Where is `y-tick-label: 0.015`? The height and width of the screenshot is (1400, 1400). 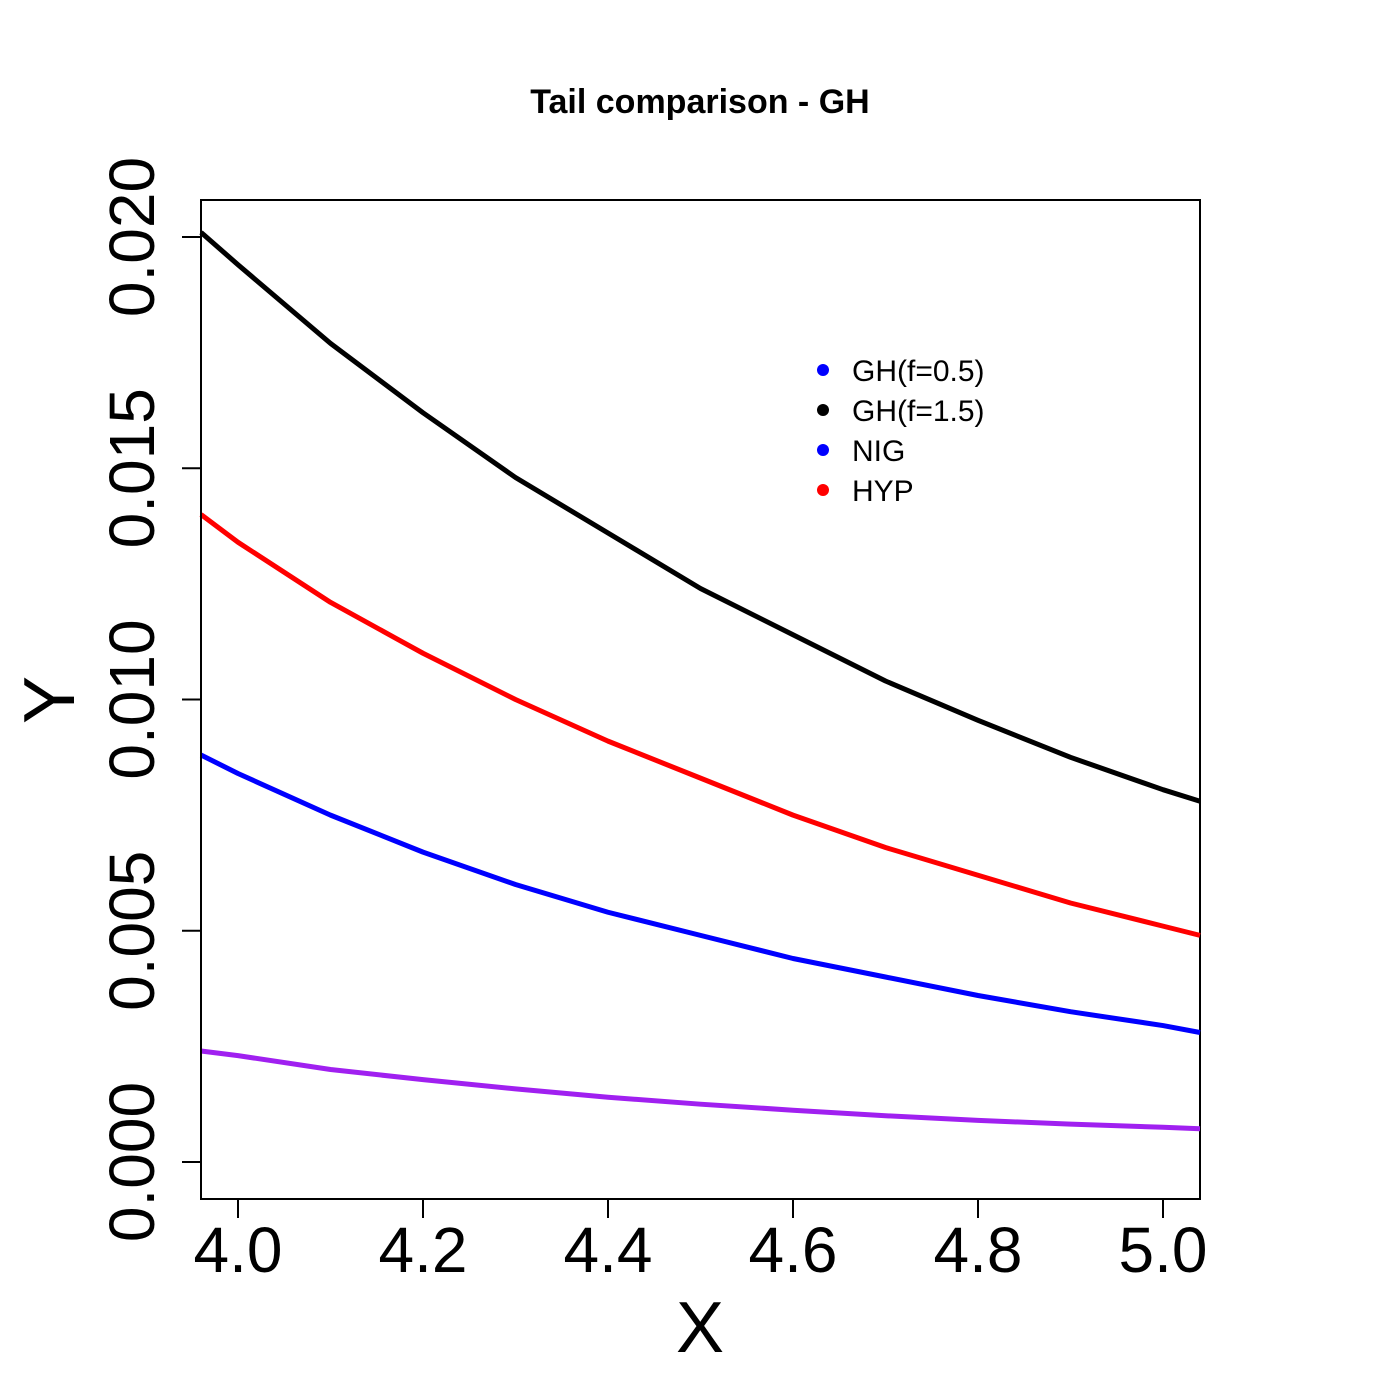 y-tick-label: 0.015 is located at coordinates (132, 468).